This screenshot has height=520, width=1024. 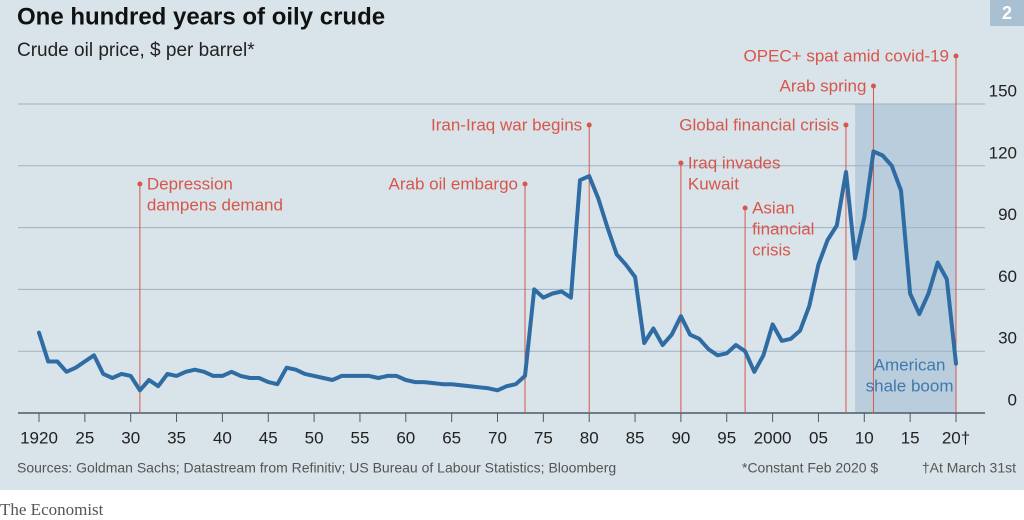 I want to click on x-tick-label: 30, so click(x=130, y=437).